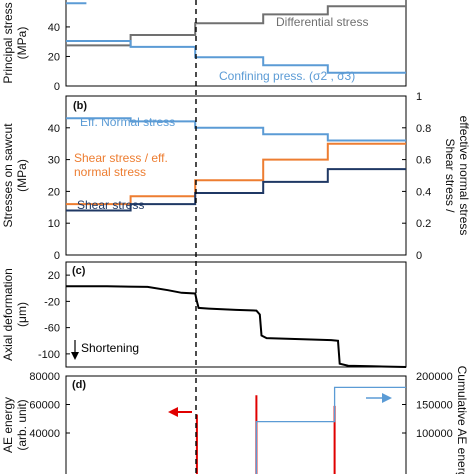 This screenshot has width=474, height=474. What do you see at coordinates (423, 192) in the screenshot?
I see `y-tick-right-label: 0.4` at bounding box center [423, 192].